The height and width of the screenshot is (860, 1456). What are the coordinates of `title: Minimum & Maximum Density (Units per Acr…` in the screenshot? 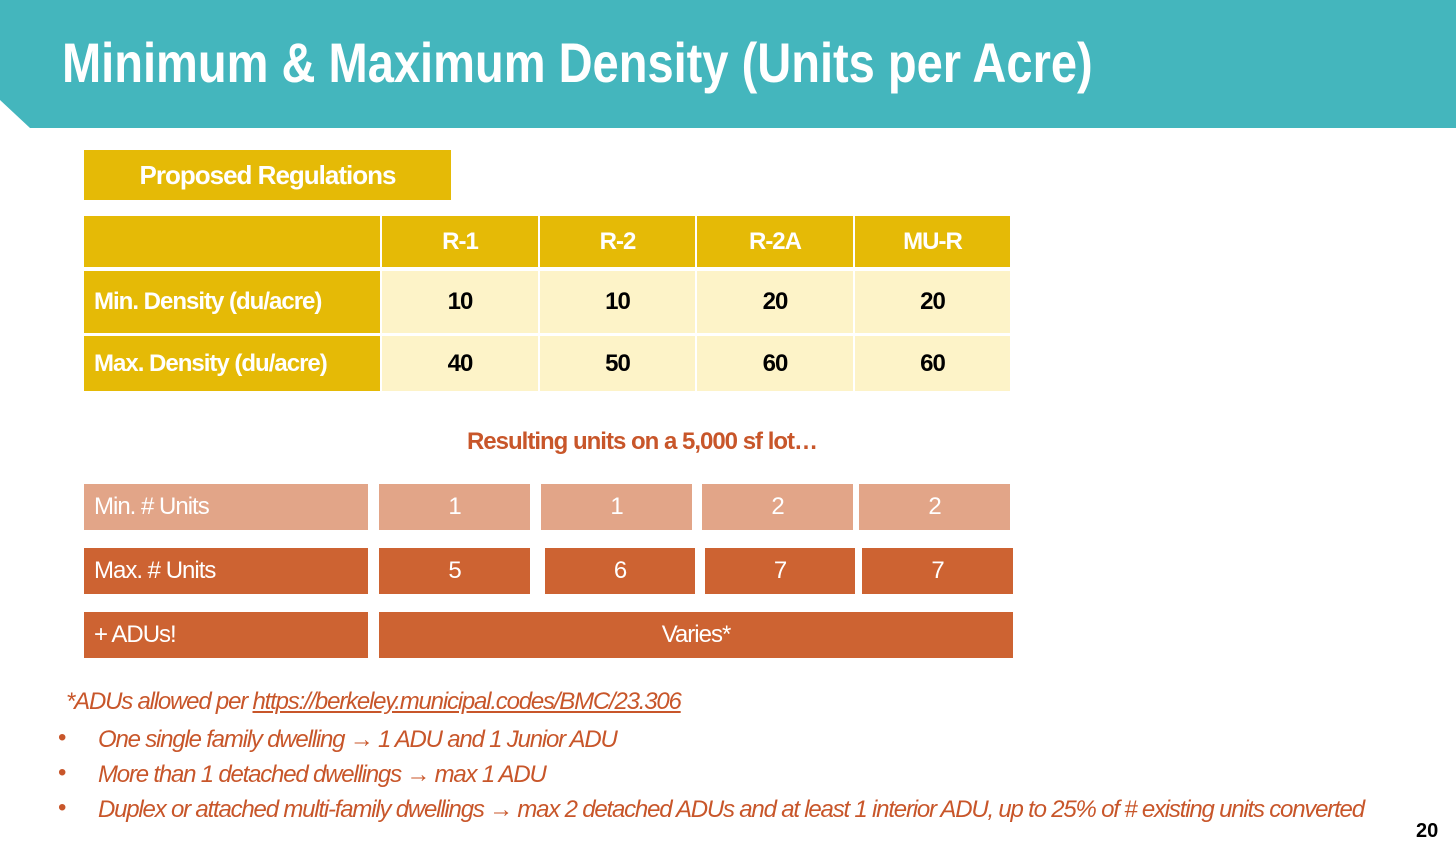 It's located at (577, 62).